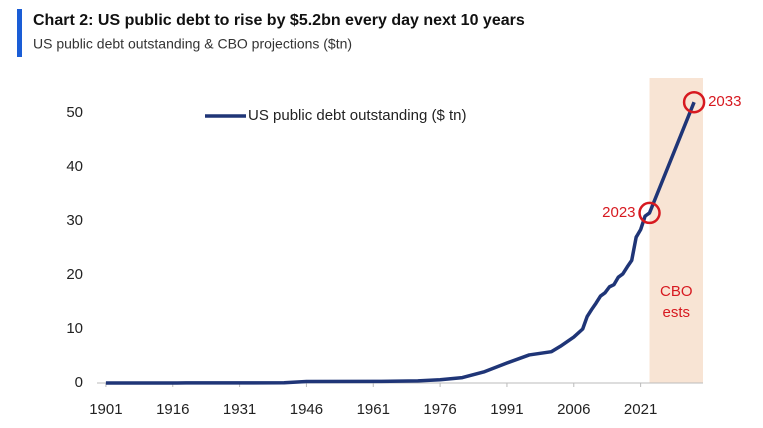 The height and width of the screenshot is (428, 763). What do you see at coordinates (724, 101) in the screenshot?
I see `highlight-label: 2033` at bounding box center [724, 101].